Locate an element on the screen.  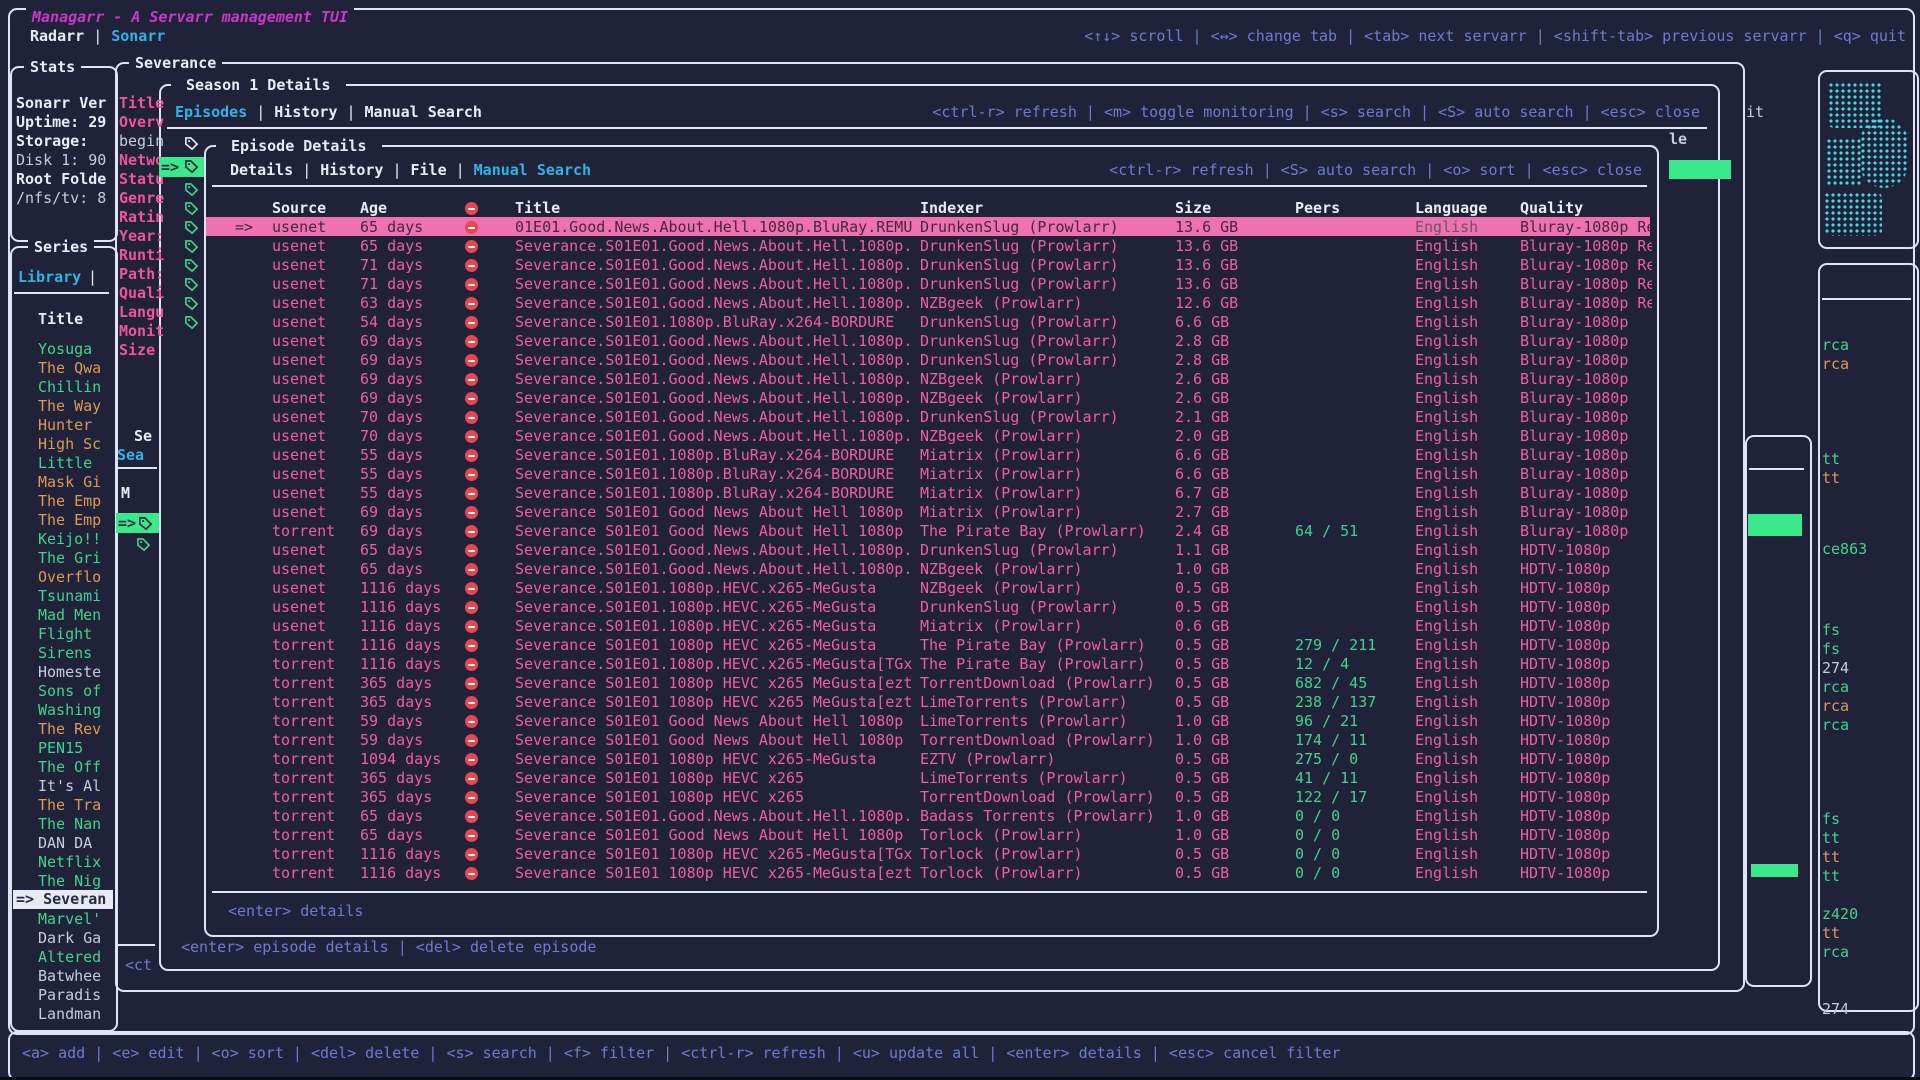
series-item: The Nan is located at coordinates (70, 824).